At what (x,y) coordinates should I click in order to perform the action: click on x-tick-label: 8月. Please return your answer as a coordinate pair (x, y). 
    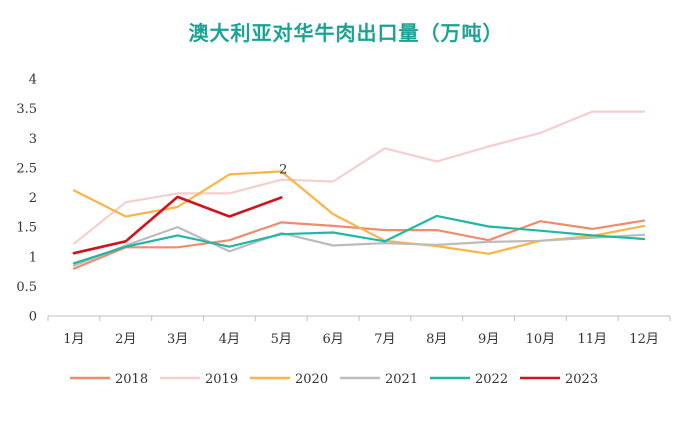
    Looking at the image, I should click on (436, 339).